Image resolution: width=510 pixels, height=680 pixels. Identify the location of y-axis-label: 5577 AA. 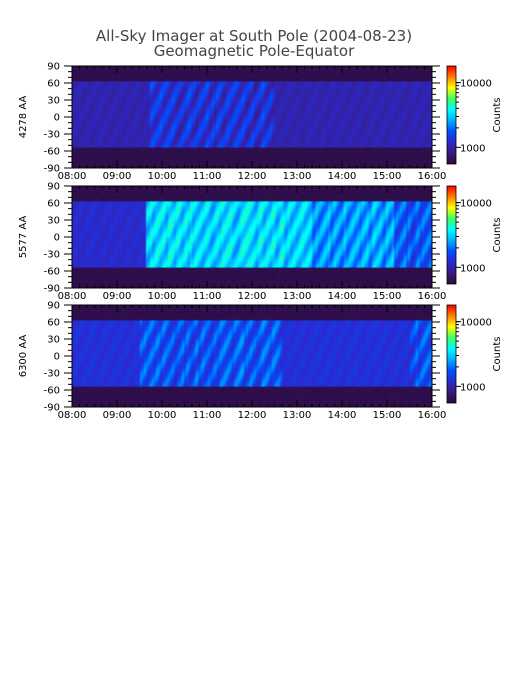
(23, 237).